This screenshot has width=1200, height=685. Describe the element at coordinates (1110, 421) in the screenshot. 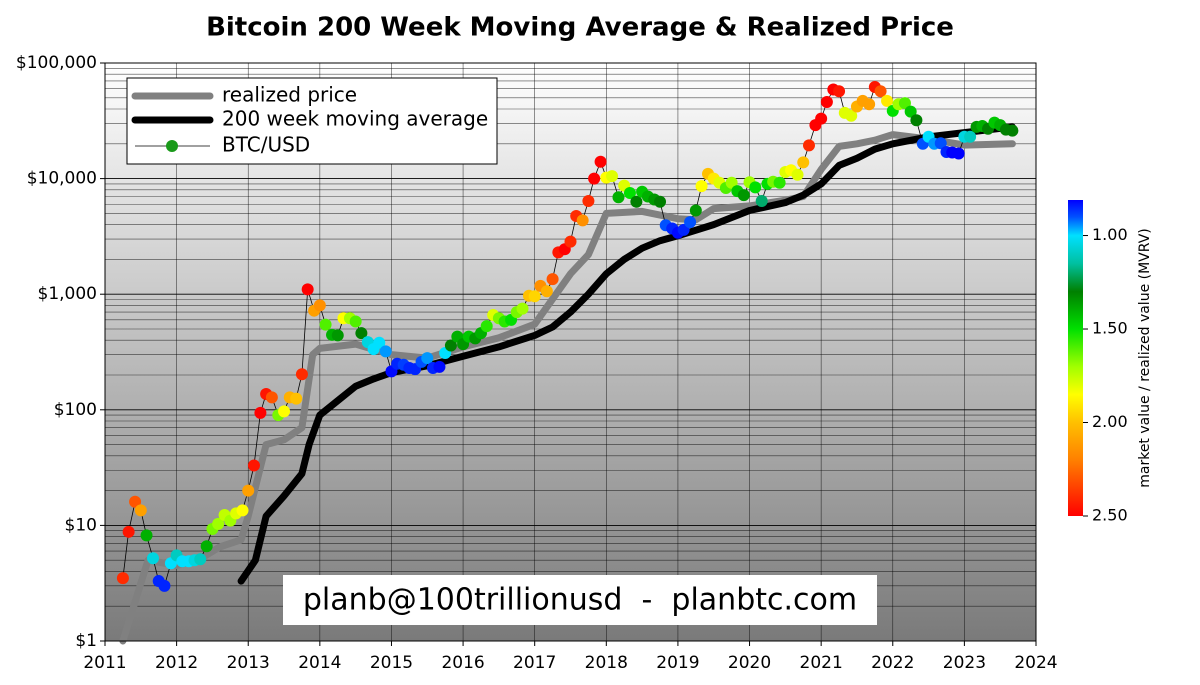

I see `colorbar-tick-label: 2.00` at that location.